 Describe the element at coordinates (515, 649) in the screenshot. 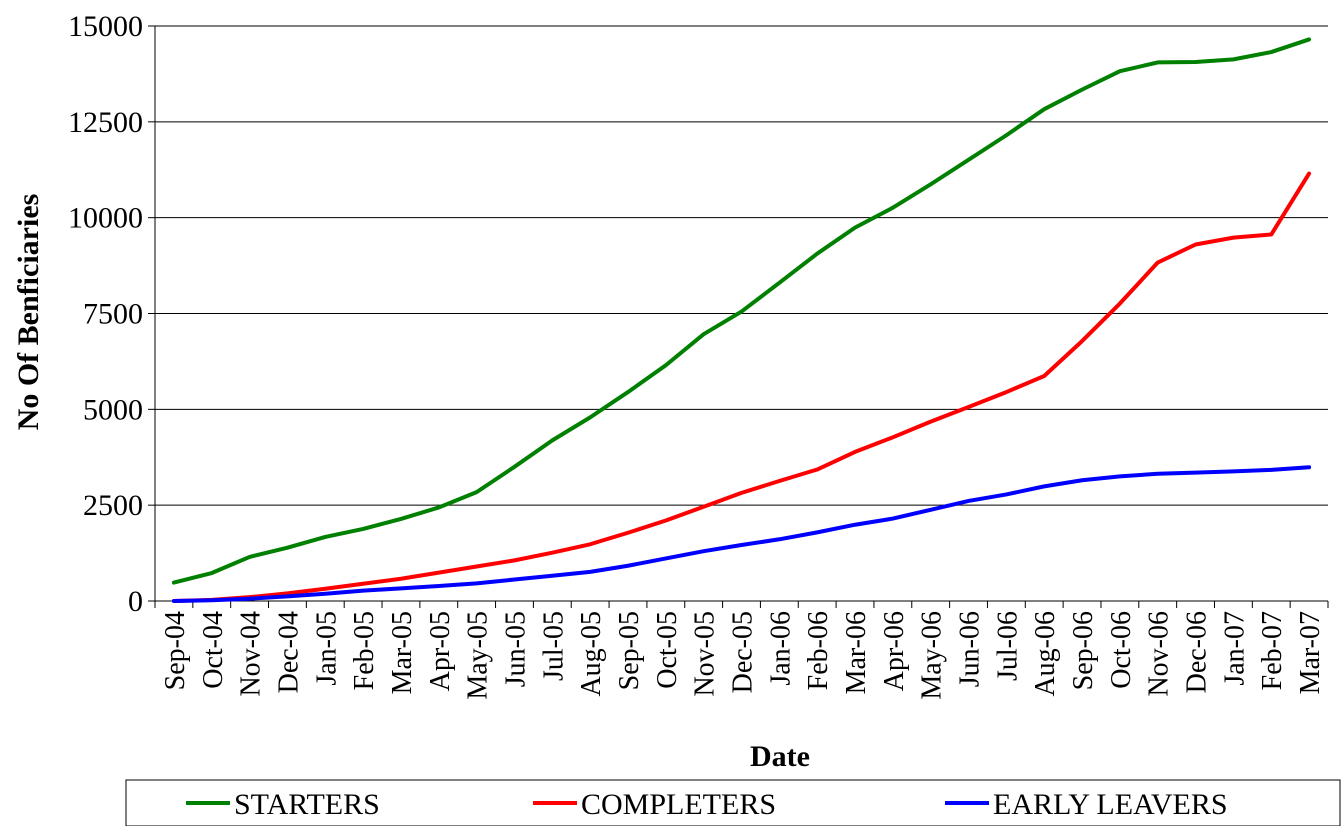

I see `x-tick-label: Jun-05` at that location.